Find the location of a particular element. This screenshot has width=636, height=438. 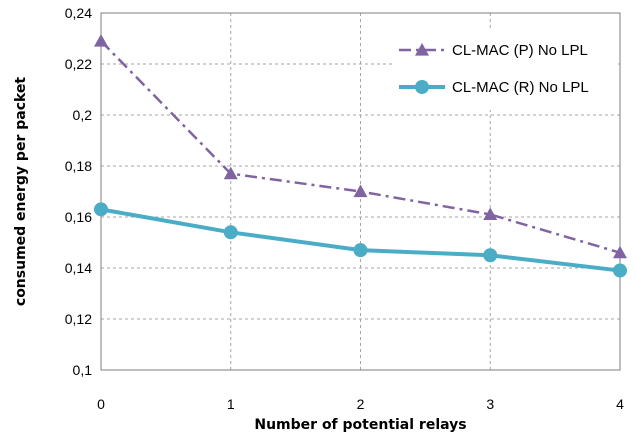

y-axis-title: consumed energy per packet is located at coordinates (21, 192).